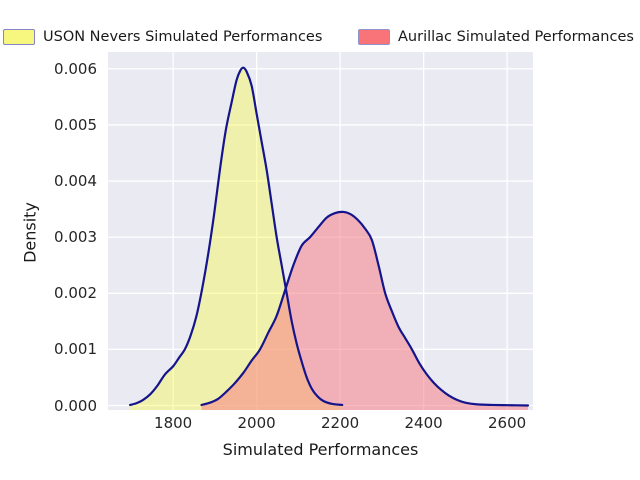 This screenshot has width=640, height=480. I want to click on y-tick-label: 0.004, so click(75, 181).